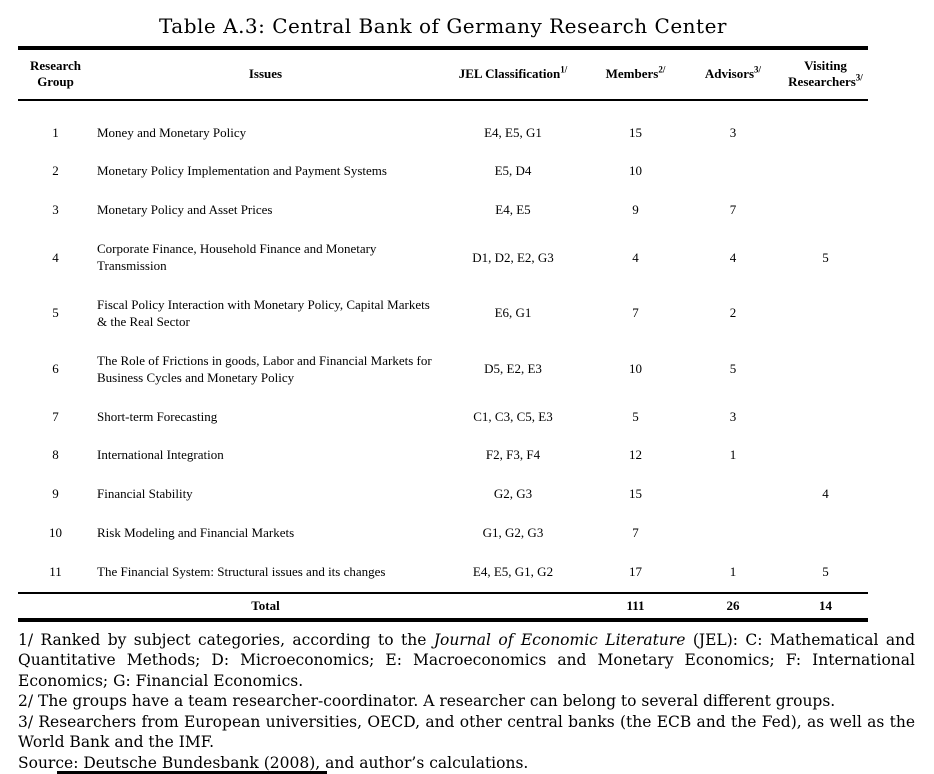 The width and height of the screenshot is (934, 774). I want to click on cell-group: 8, so click(55, 455).